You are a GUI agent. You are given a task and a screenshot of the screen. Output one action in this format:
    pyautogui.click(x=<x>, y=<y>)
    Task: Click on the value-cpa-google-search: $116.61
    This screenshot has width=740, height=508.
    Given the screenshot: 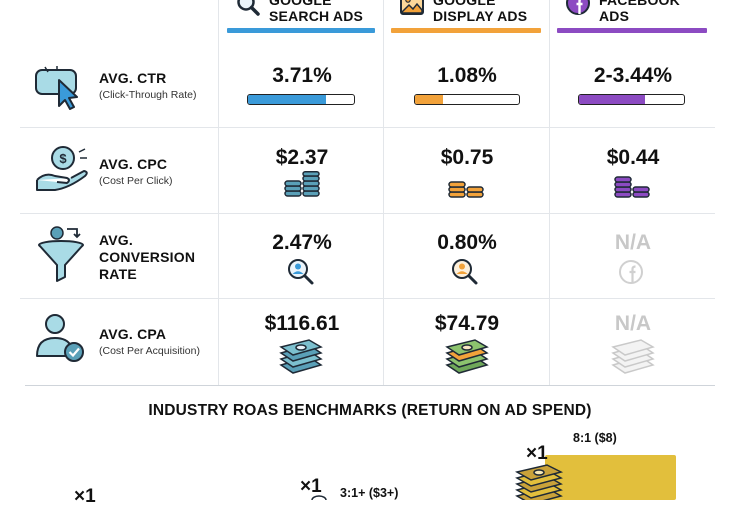 What is the action you would take?
    pyautogui.click(x=302, y=323)
    